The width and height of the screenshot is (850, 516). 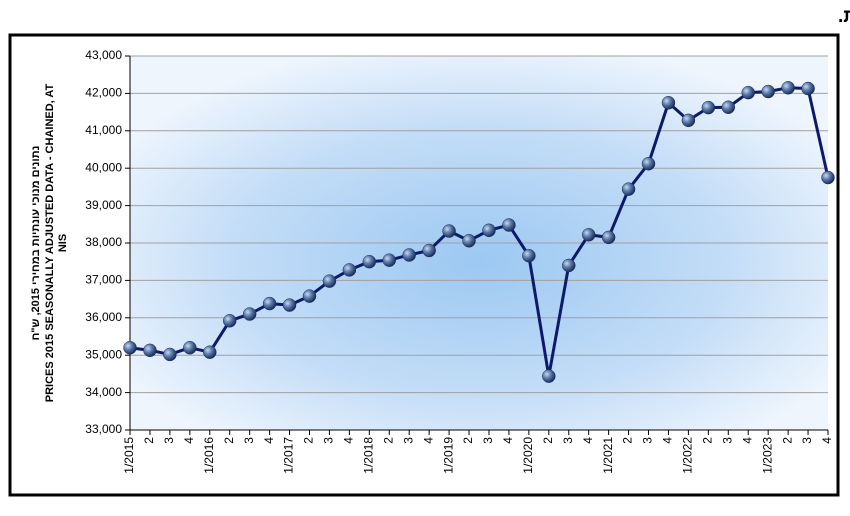 What do you see at coordinates (103, 354) in the screenshot?
I see `y-tick-label: 35,000` at bounding box center [103, 354].